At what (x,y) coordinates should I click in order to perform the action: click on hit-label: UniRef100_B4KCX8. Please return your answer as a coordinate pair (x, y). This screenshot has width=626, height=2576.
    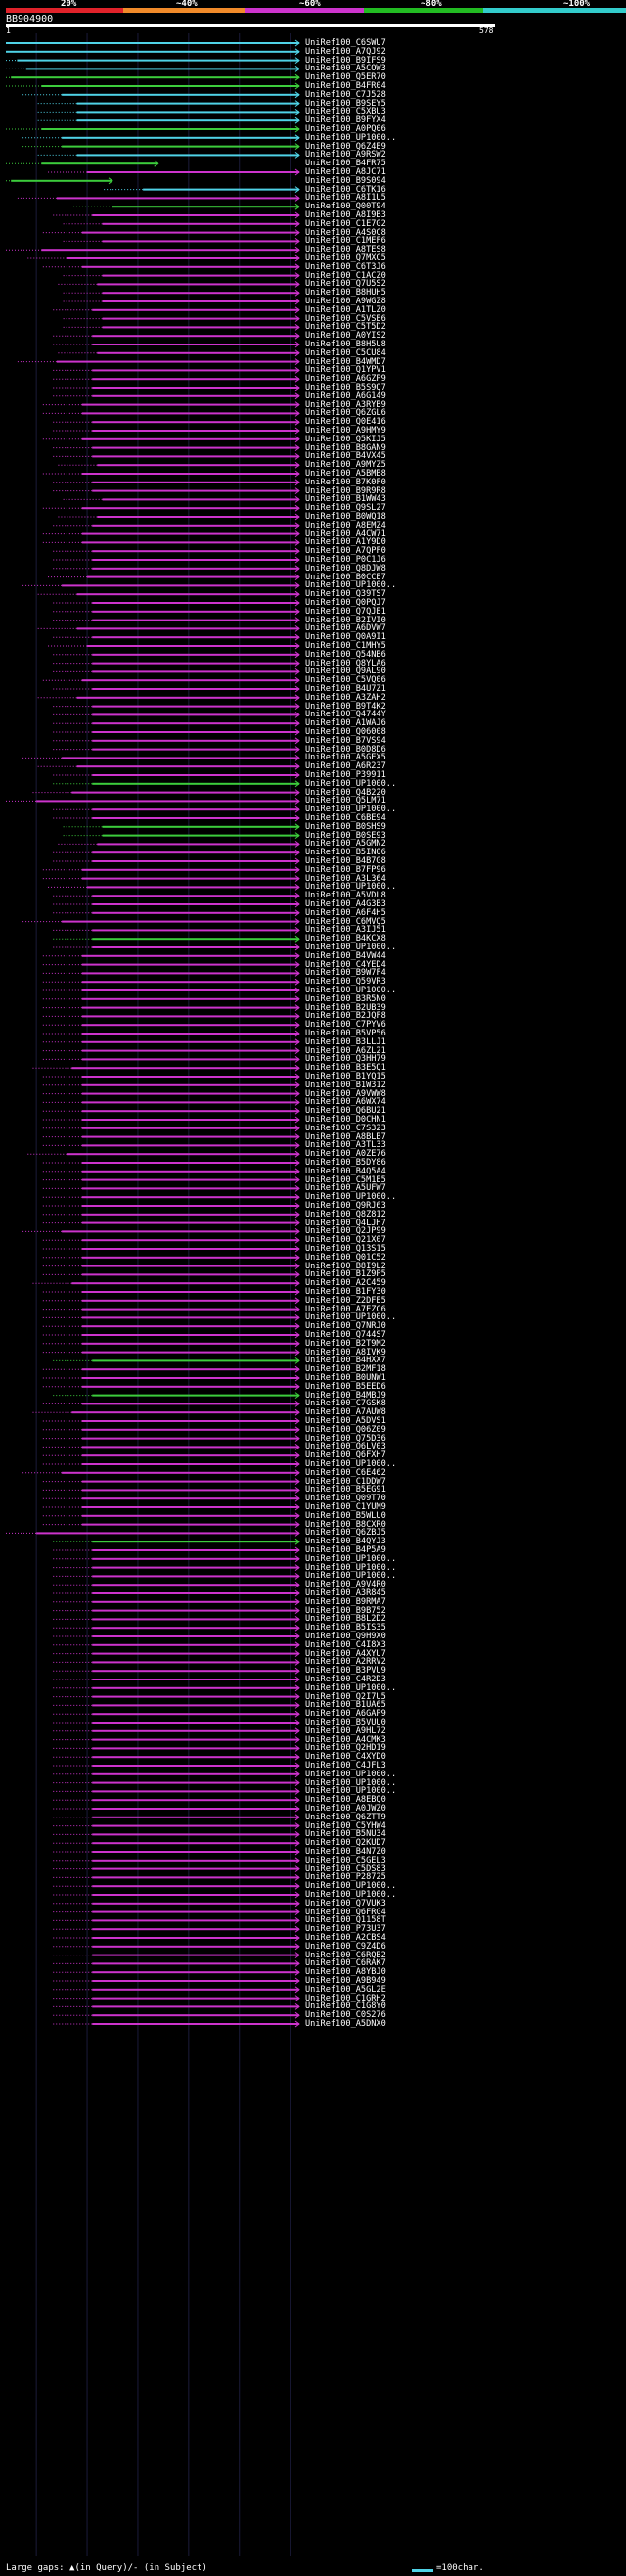
    Looking at the image, I should click on (345, 939).